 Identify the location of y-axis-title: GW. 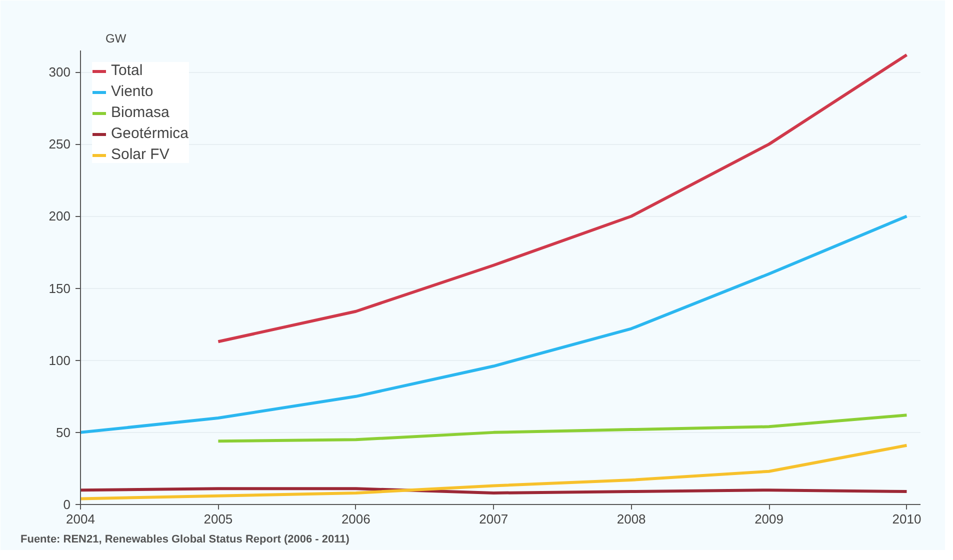
(116, 39).